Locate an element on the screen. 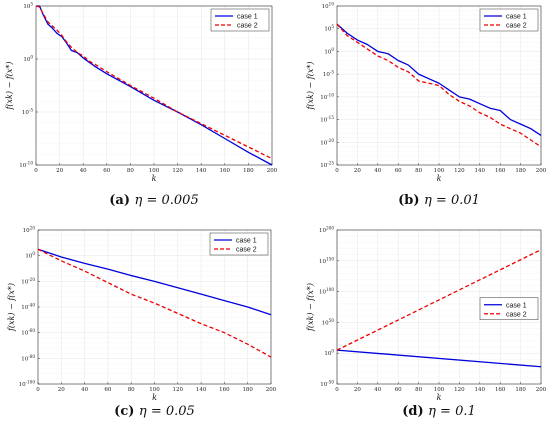  panel-caption: (b) η = 0.01 is located at coordinates (439, 200).